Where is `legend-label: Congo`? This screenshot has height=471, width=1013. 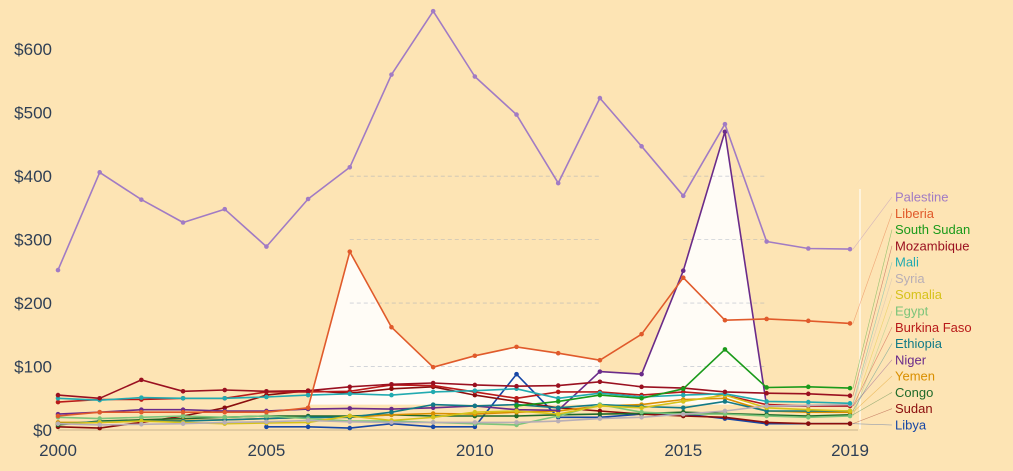
legend-label: Congo is located at coordinates (914, 392).